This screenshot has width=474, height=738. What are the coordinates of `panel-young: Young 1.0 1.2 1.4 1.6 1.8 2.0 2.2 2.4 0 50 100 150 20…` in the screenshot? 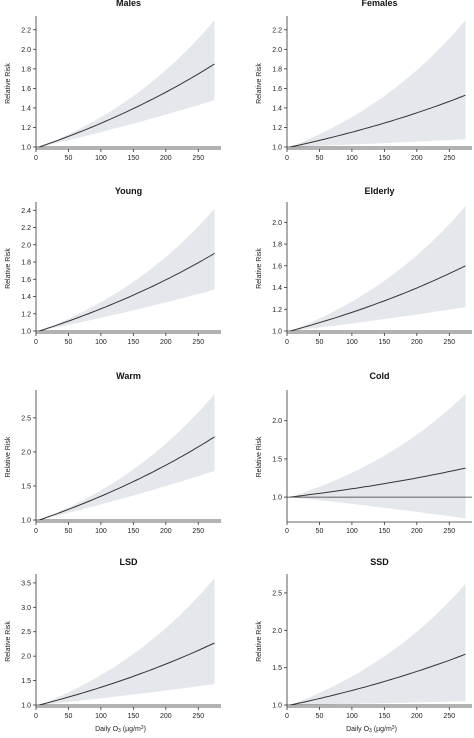 It's located at (113, 266).